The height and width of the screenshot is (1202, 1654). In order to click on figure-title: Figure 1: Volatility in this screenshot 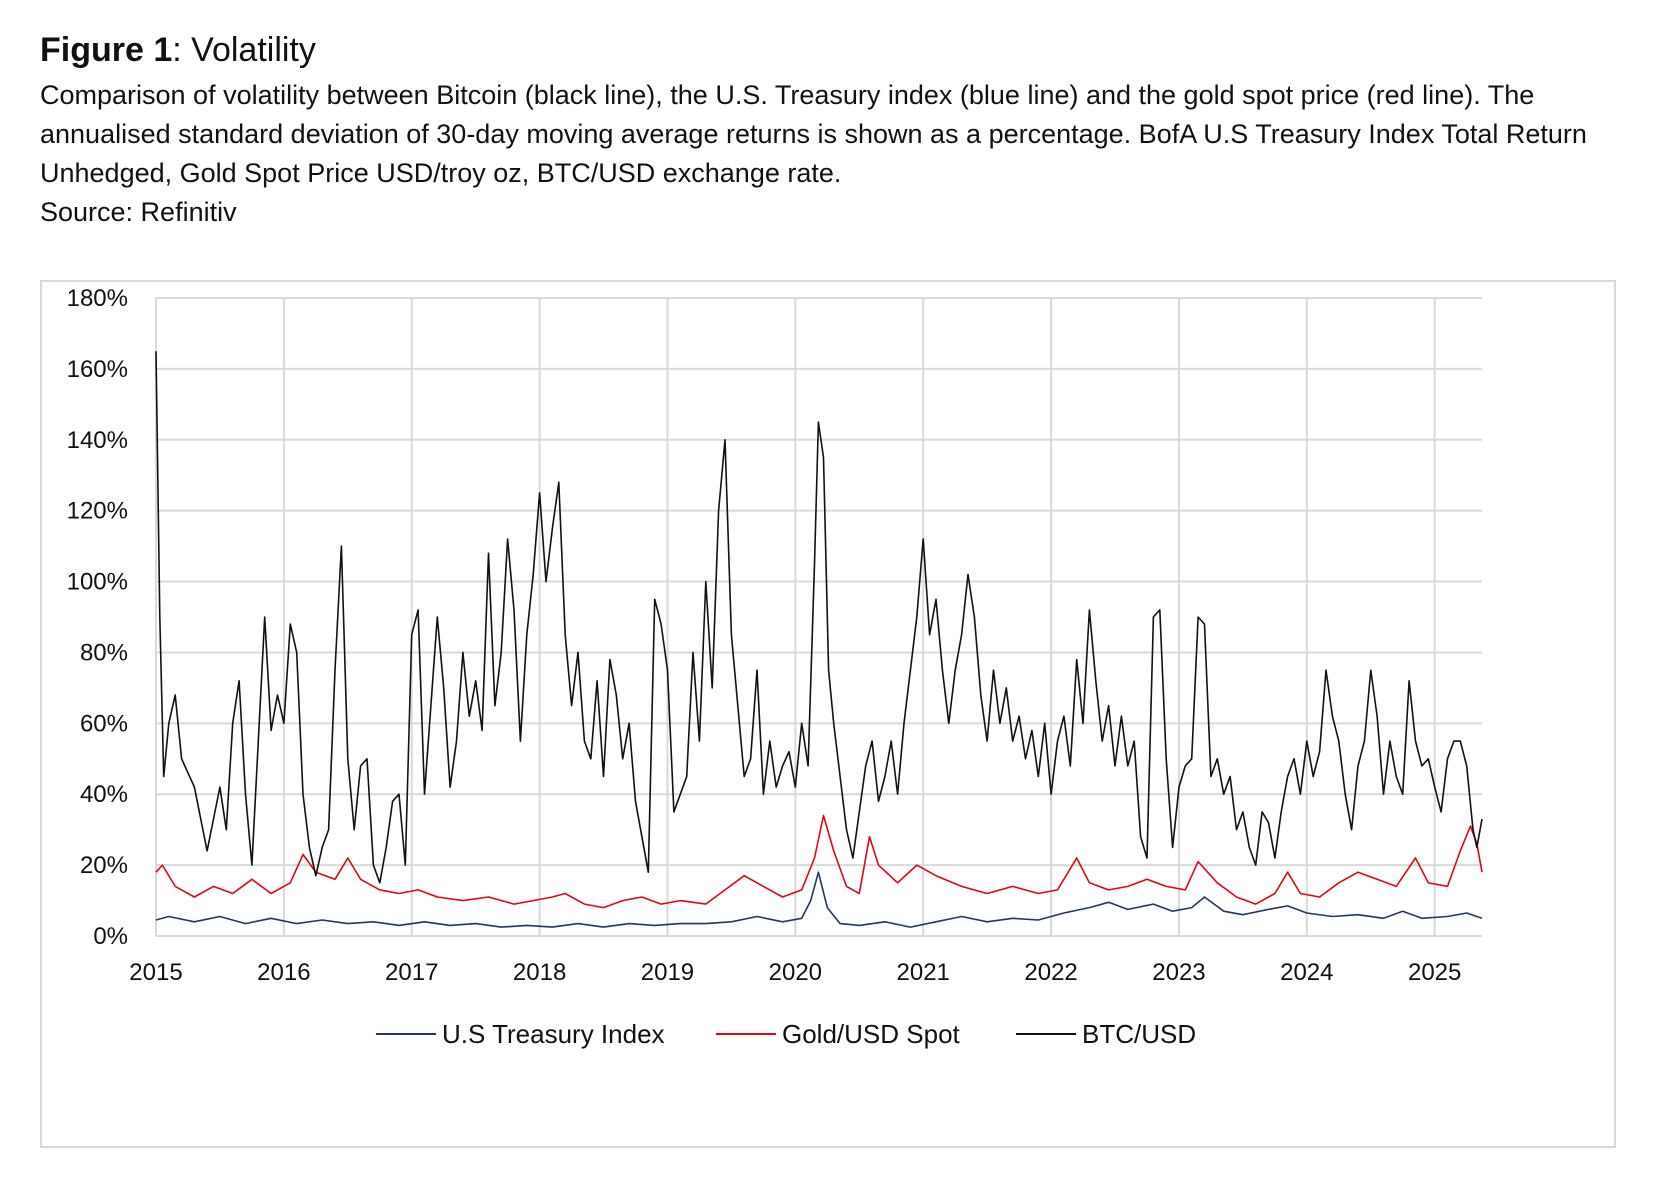, I will do `click(830, 50)`.